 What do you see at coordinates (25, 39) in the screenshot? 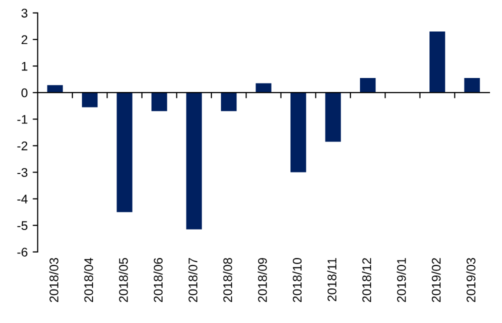
I see `y-tick-label: 2` at bounding box center [25, 39].